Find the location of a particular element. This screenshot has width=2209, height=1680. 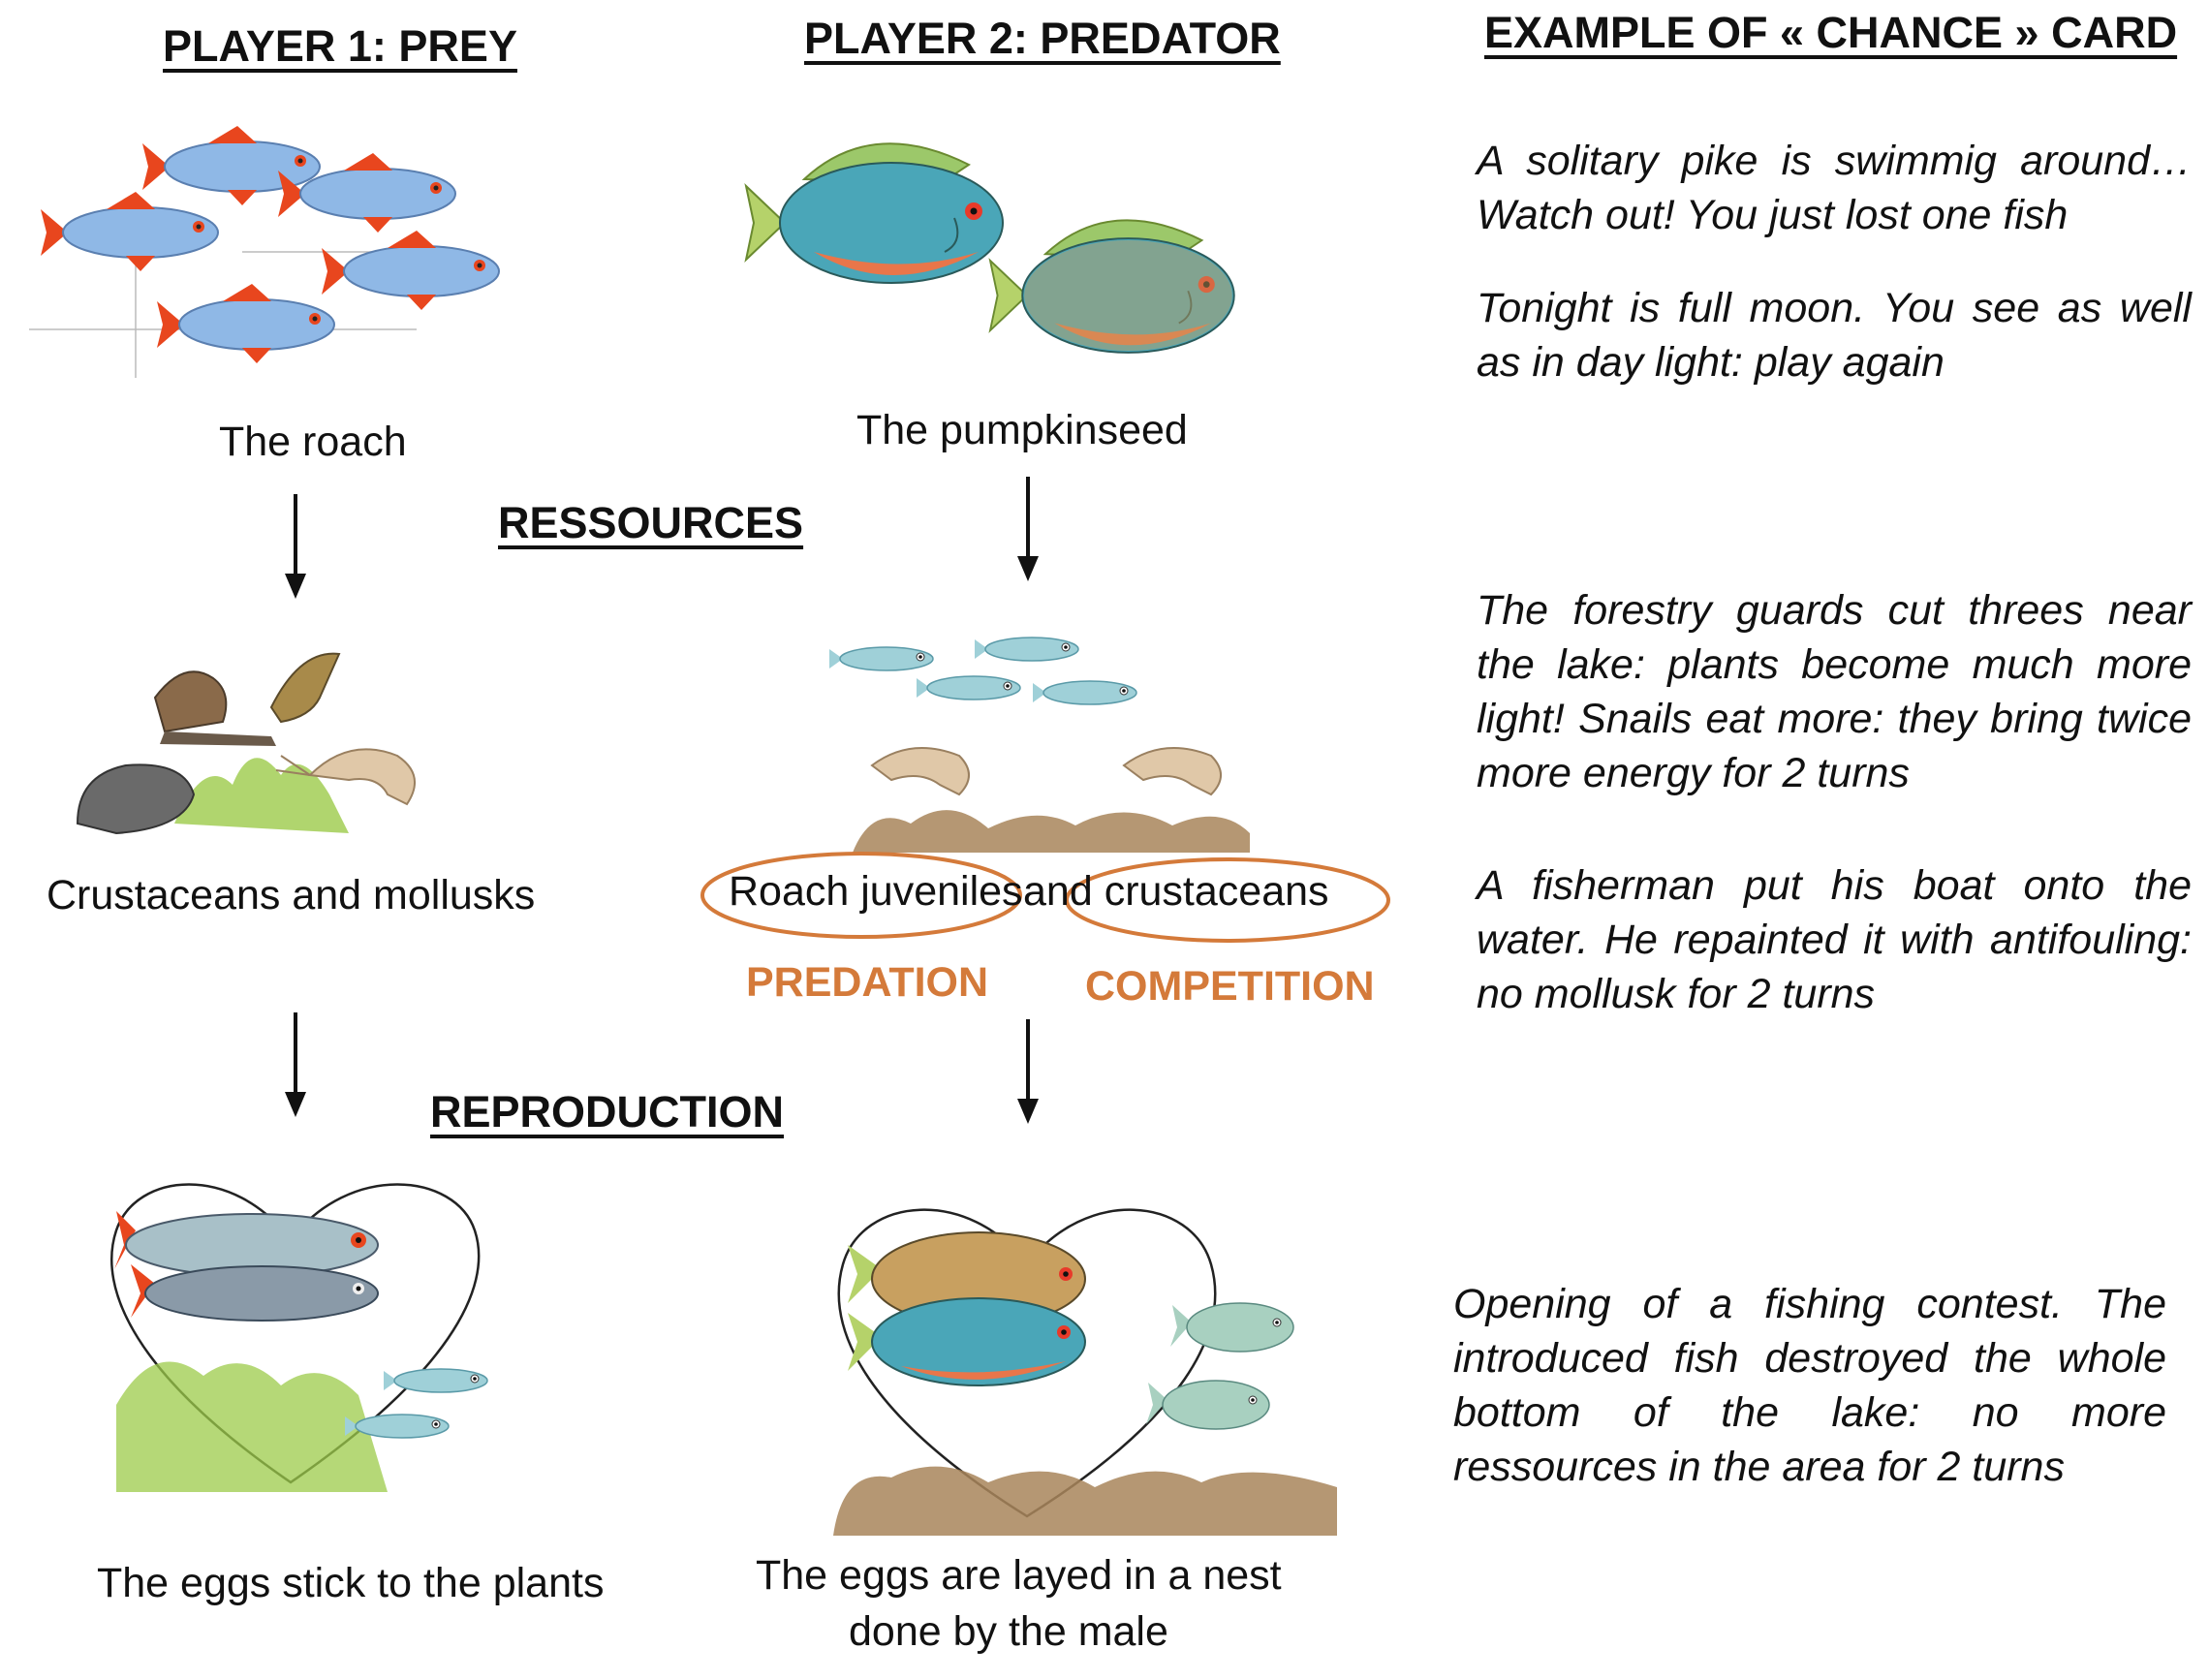

snail-icon is located at coordinates (214, 708).